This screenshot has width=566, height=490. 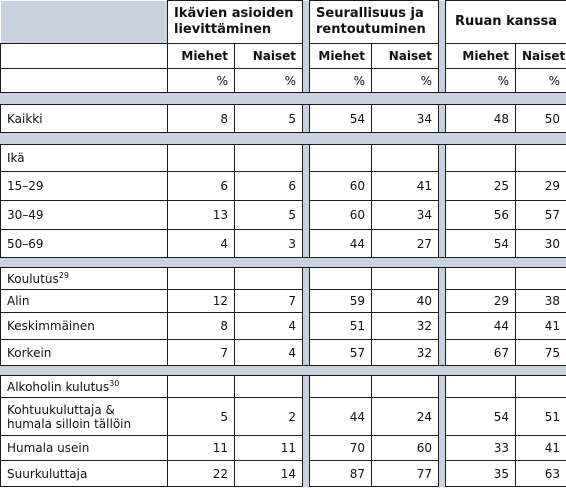 What do you see at coordinates (69, 423) in the screenshot?
I see `row-label-line2: humala silloin tällöin` at bounding box center [69, 423].